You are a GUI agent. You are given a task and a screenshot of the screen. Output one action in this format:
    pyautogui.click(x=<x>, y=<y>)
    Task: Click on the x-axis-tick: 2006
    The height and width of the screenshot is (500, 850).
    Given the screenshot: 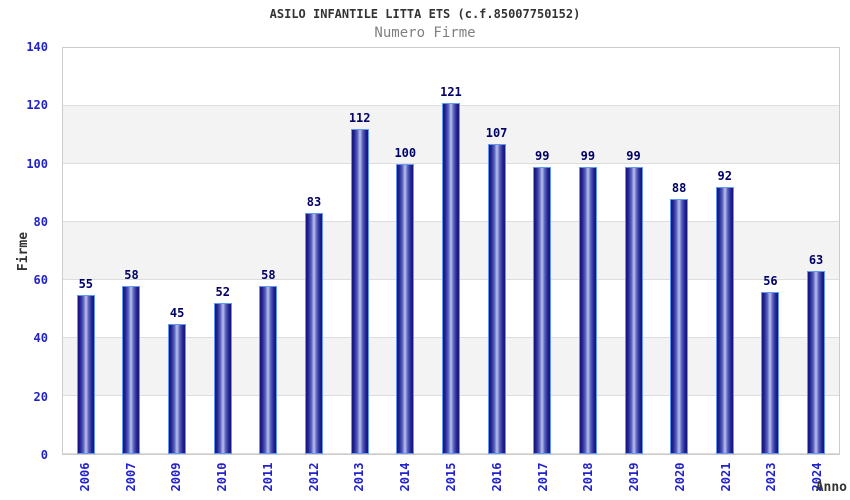 What is the action you would take?
    pyautogui.click(x=85, y=477)
    